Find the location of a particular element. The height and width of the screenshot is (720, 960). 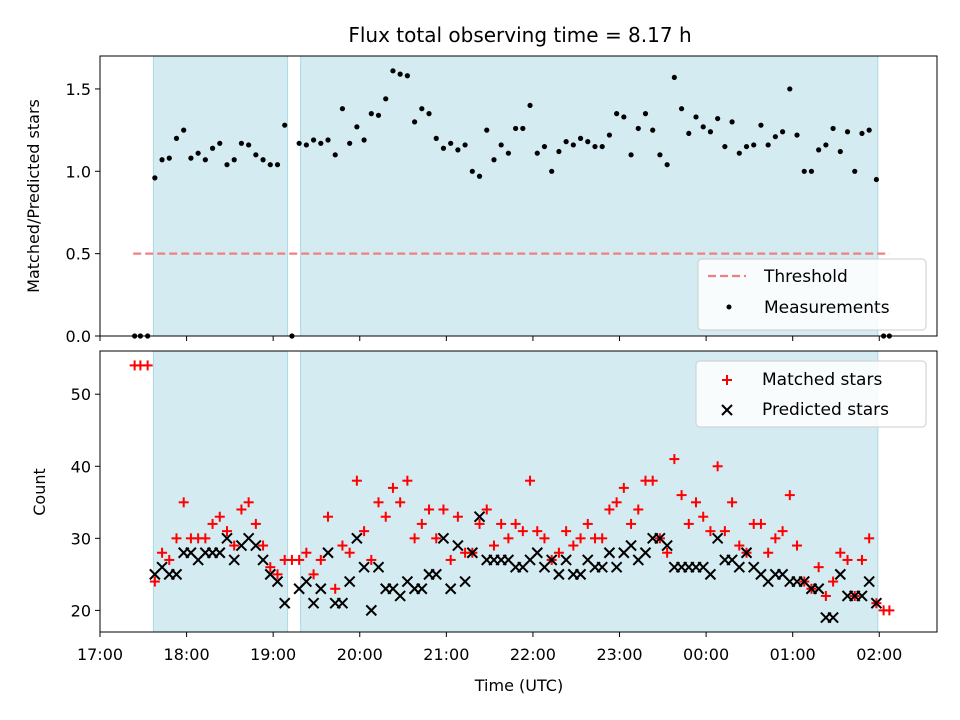

predicted-legend-label: Predicted stars is located at coordinates (825, 410).